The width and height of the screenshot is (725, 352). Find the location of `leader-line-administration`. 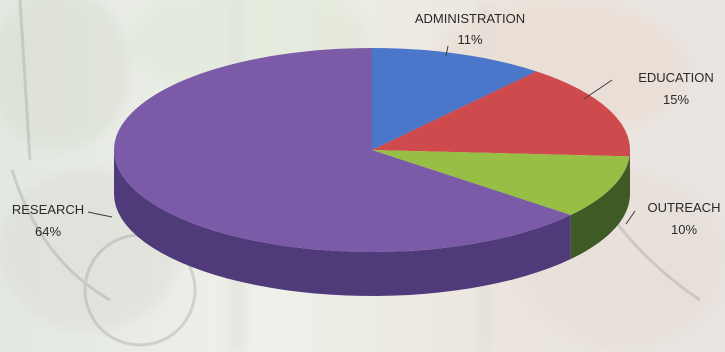

leader-line-administration is located at coordinates (447, 51).